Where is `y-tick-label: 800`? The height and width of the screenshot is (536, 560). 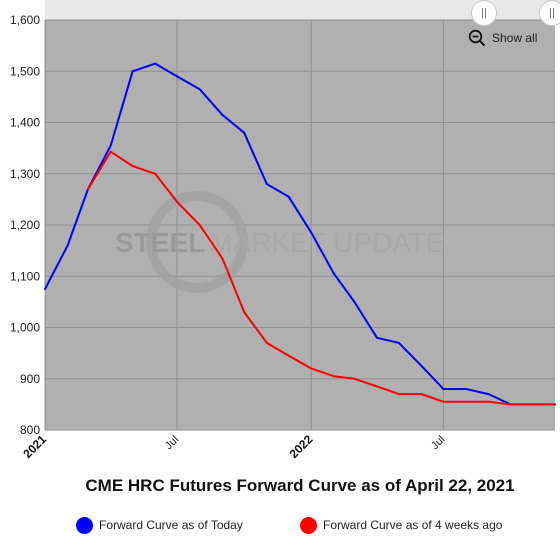
y-tick-label: 800 is located at coordinates (30, 430).